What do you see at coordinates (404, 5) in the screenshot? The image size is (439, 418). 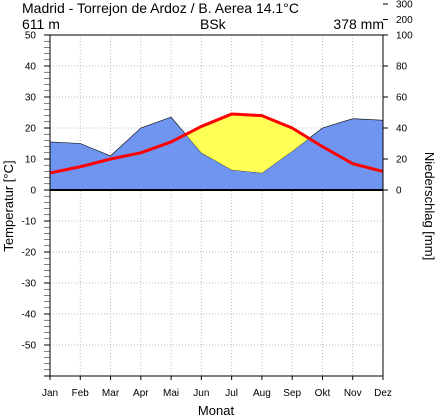 I see `y-tick-label-right: 300` at bounding box center [404, 5].